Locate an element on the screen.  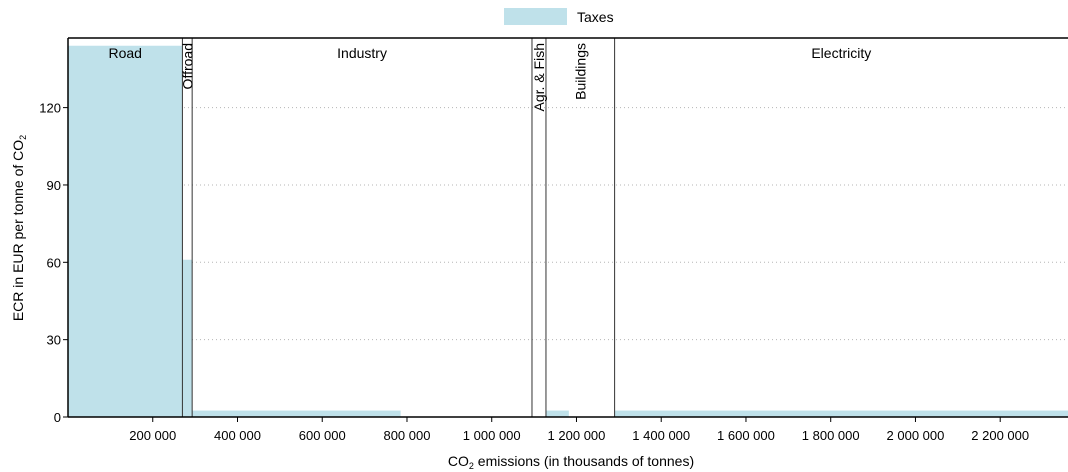
x-tick-label: 1 400 000 is located at coordinates (661, 435).